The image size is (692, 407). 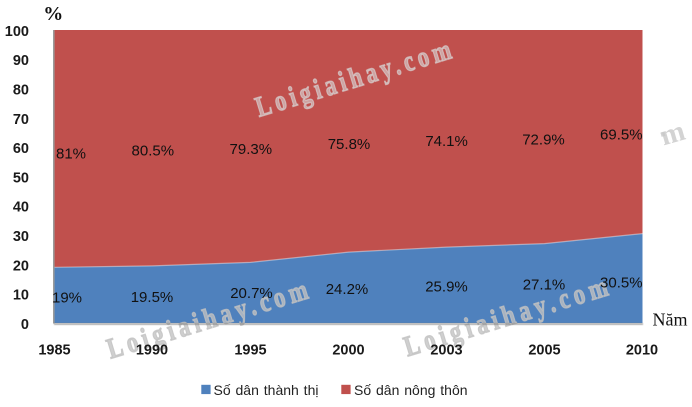 What do you see at coordinates (543, 139) in the screenshot?
I see `svg-text: 72.9%` at bounding box center [543, 139].